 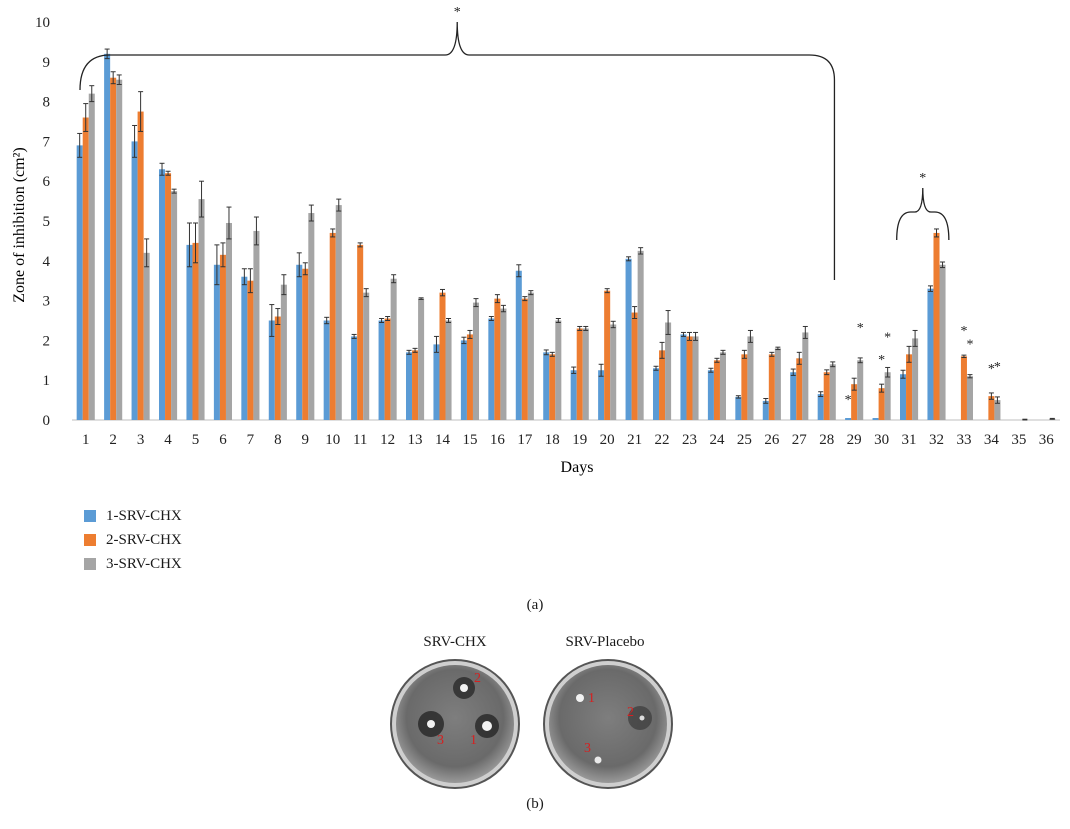 What do you see at coordinates (443, 440) in the screenshot?
I see `x-tick-label: 14` at bounding box center [443, 440].